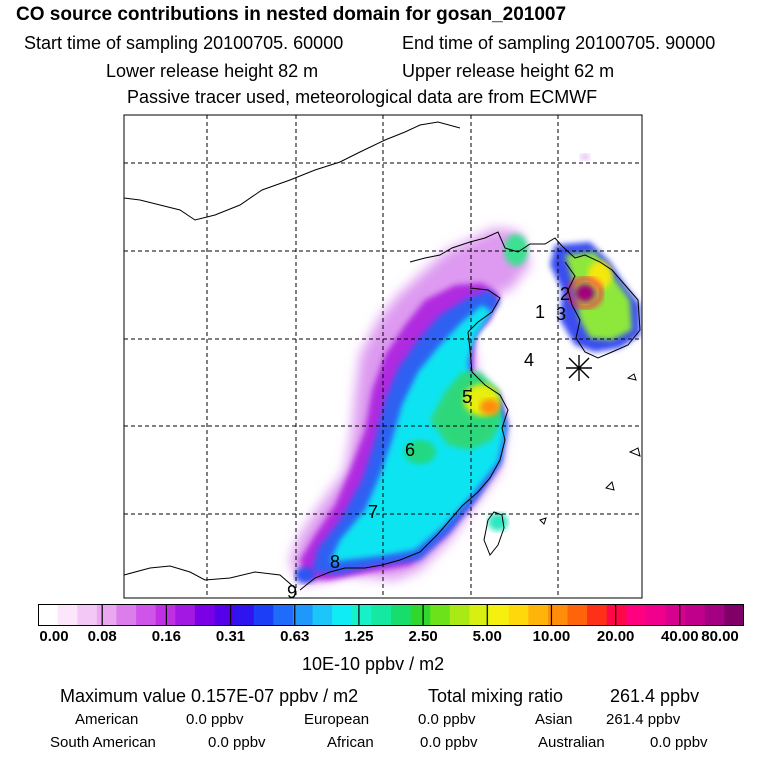 Image resolution: width=768 pixels, height=768 pixels. I want to click on colorbar-tick-label: 20.00, so click(615, 636).